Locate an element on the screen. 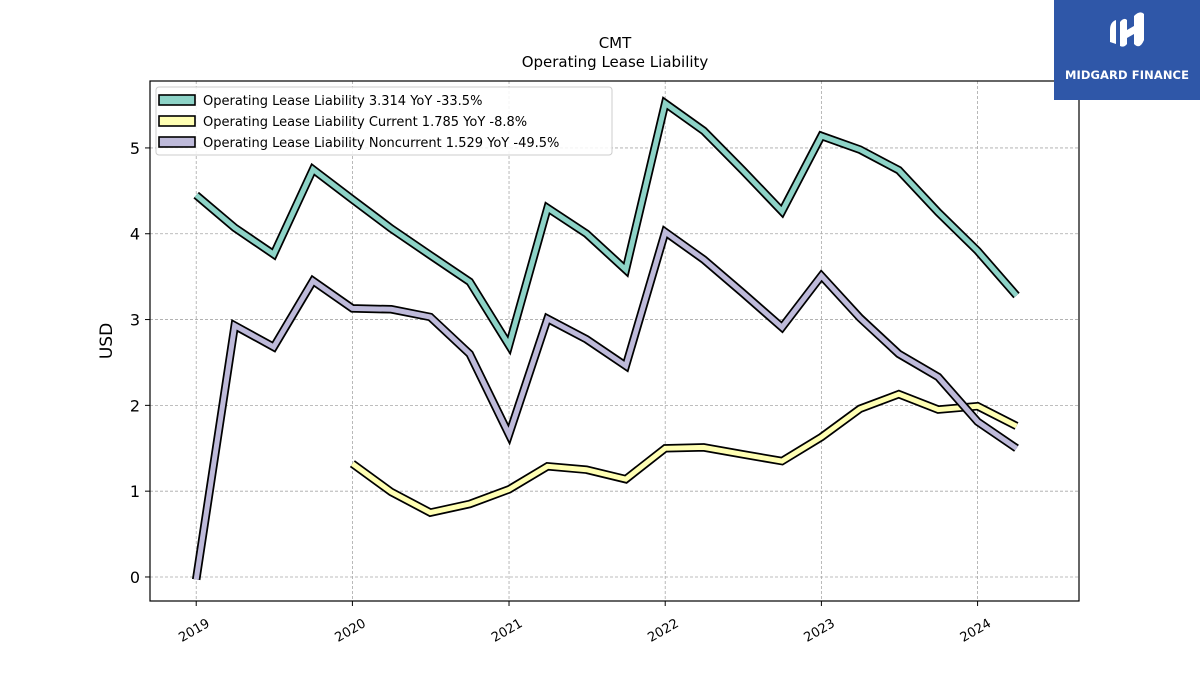 The width and height of the screenshot is (1200, 675). x-tick-label: 2021 is located at coordinates (507, 631).